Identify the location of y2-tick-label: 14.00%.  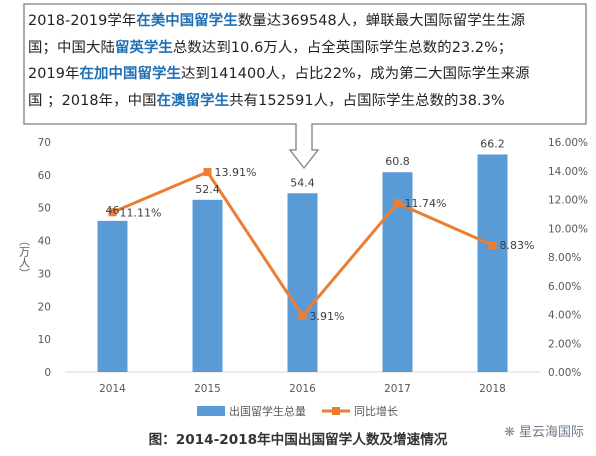
(568, 172).